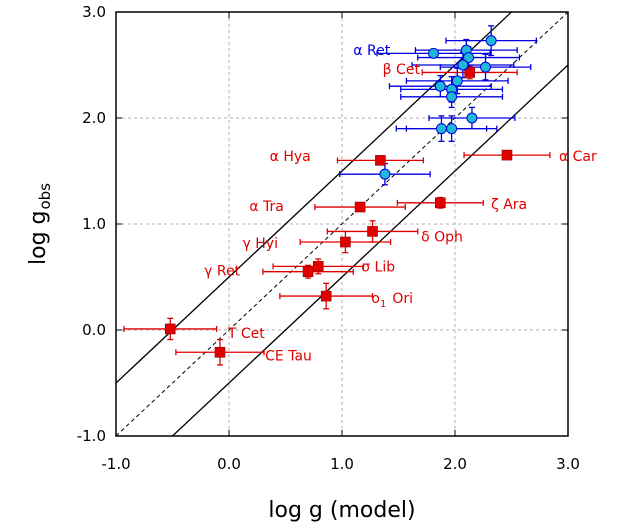  I want to click on point-label: ζ Ara, so click(509, 205).